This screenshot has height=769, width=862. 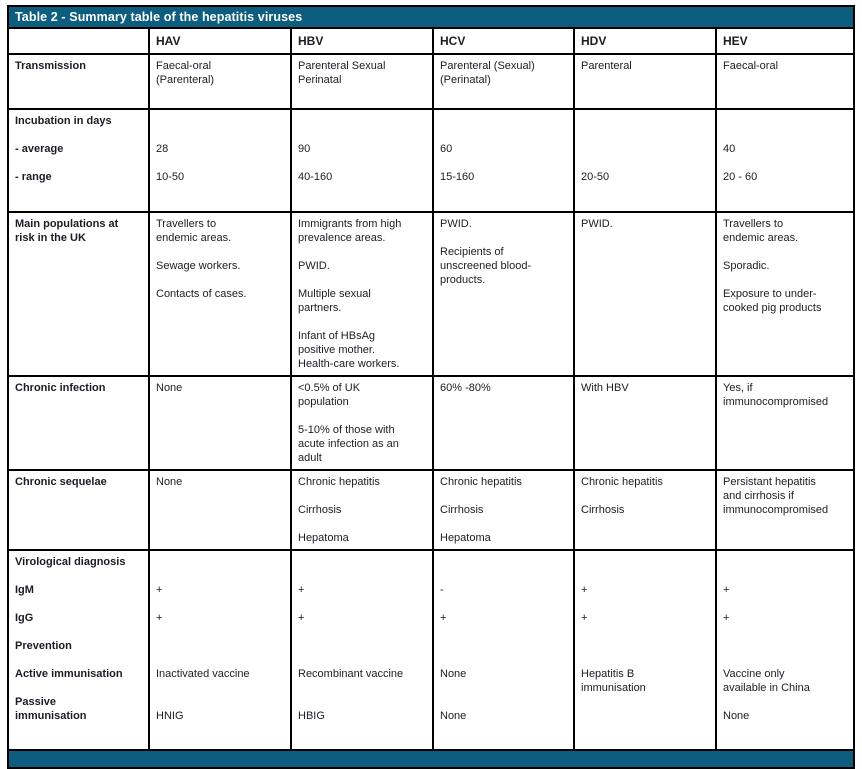 I want to click on row-label: Chronic sequelae, so click(x=79, y=510).